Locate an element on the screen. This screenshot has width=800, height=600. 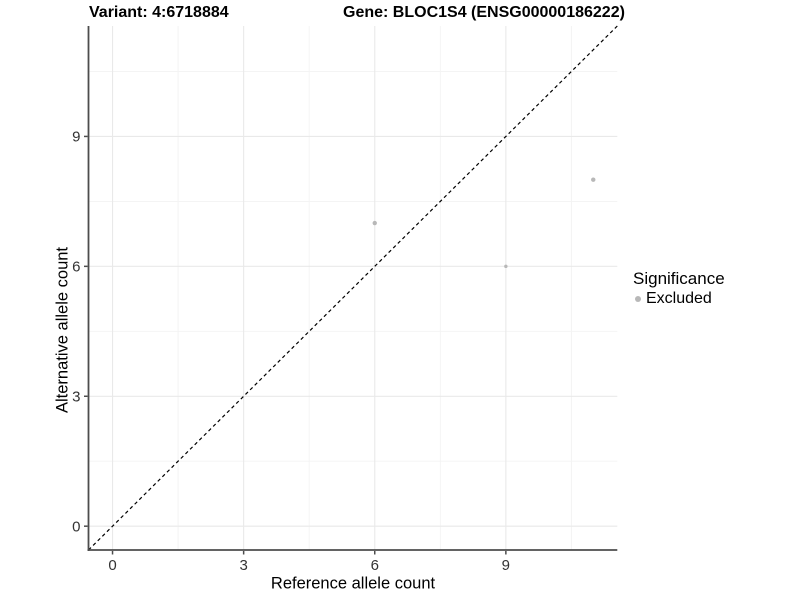
x-axis-title: Reference allele count is located at coordinates (353, 583).